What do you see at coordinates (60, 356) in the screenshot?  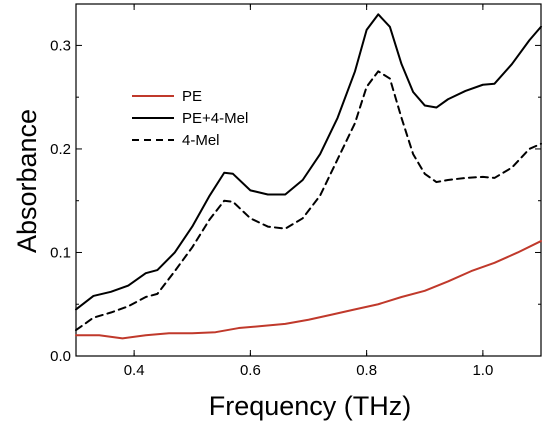 I see `y-tick-label-0-0: 0.0` at bounding box center [60, 356].